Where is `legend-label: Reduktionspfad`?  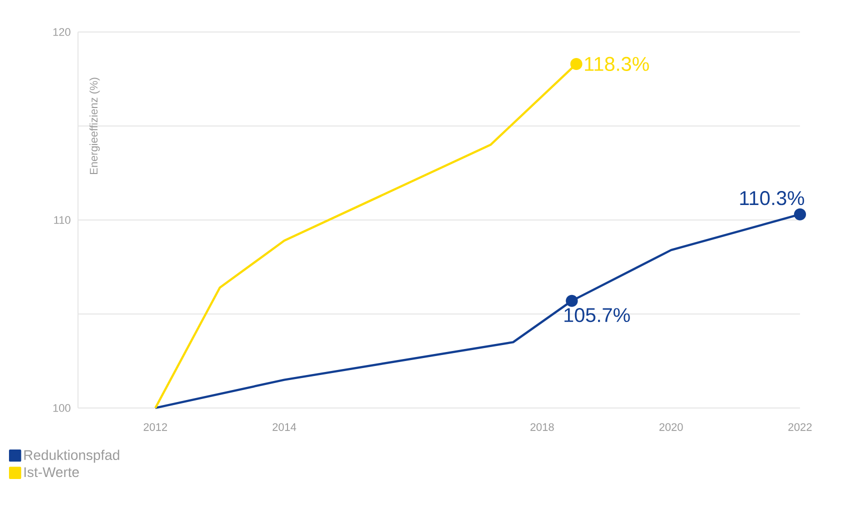
legend-label: Reduktionspfad is located at coordinates (72, 456).